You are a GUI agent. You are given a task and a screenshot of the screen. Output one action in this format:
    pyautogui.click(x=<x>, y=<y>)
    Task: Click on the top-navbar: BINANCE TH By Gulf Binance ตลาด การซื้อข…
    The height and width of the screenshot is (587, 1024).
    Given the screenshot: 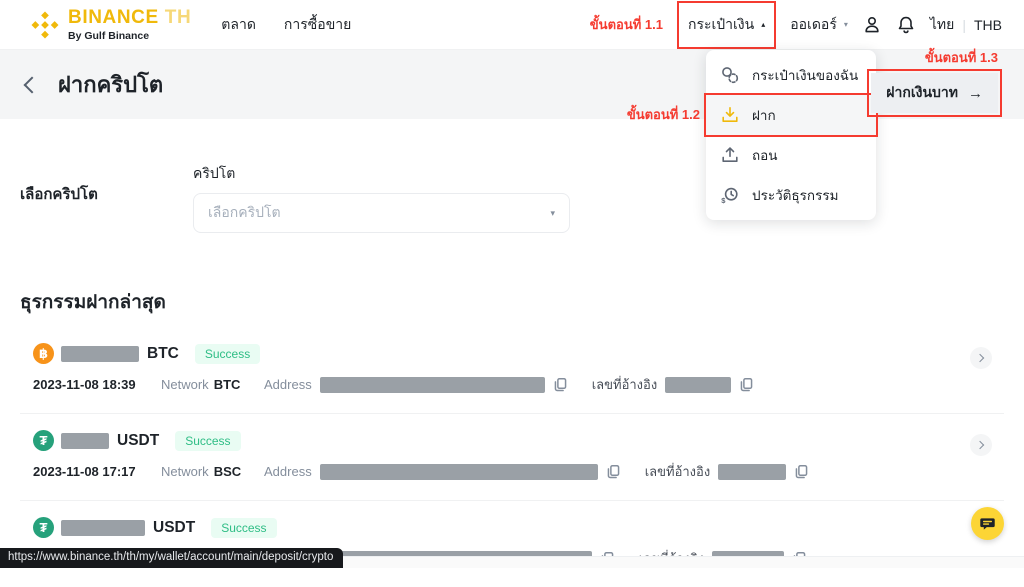 What is the action you would take?
    pyautogui.click(x=512, y=25)
    